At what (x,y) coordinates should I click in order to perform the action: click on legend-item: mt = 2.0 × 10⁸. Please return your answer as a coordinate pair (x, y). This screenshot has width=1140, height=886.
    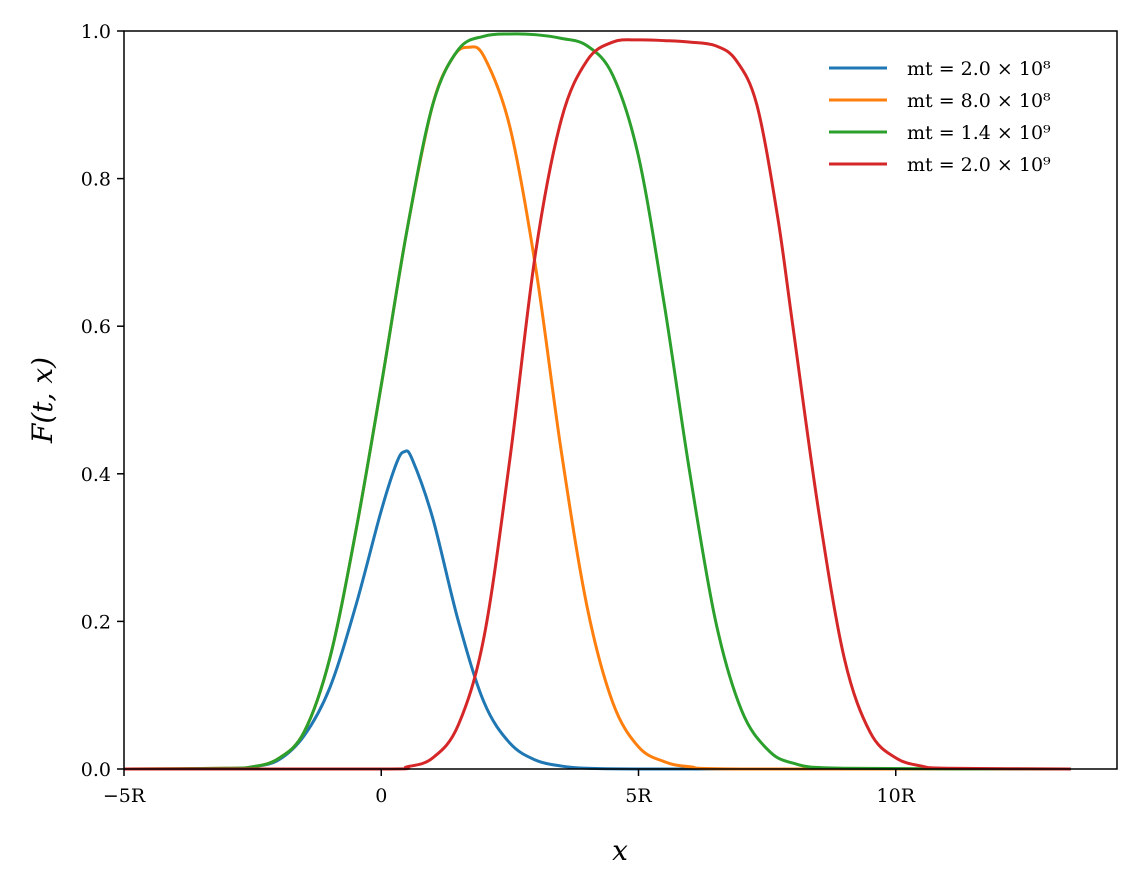
    Looking at the image, I should click on (940, 69).